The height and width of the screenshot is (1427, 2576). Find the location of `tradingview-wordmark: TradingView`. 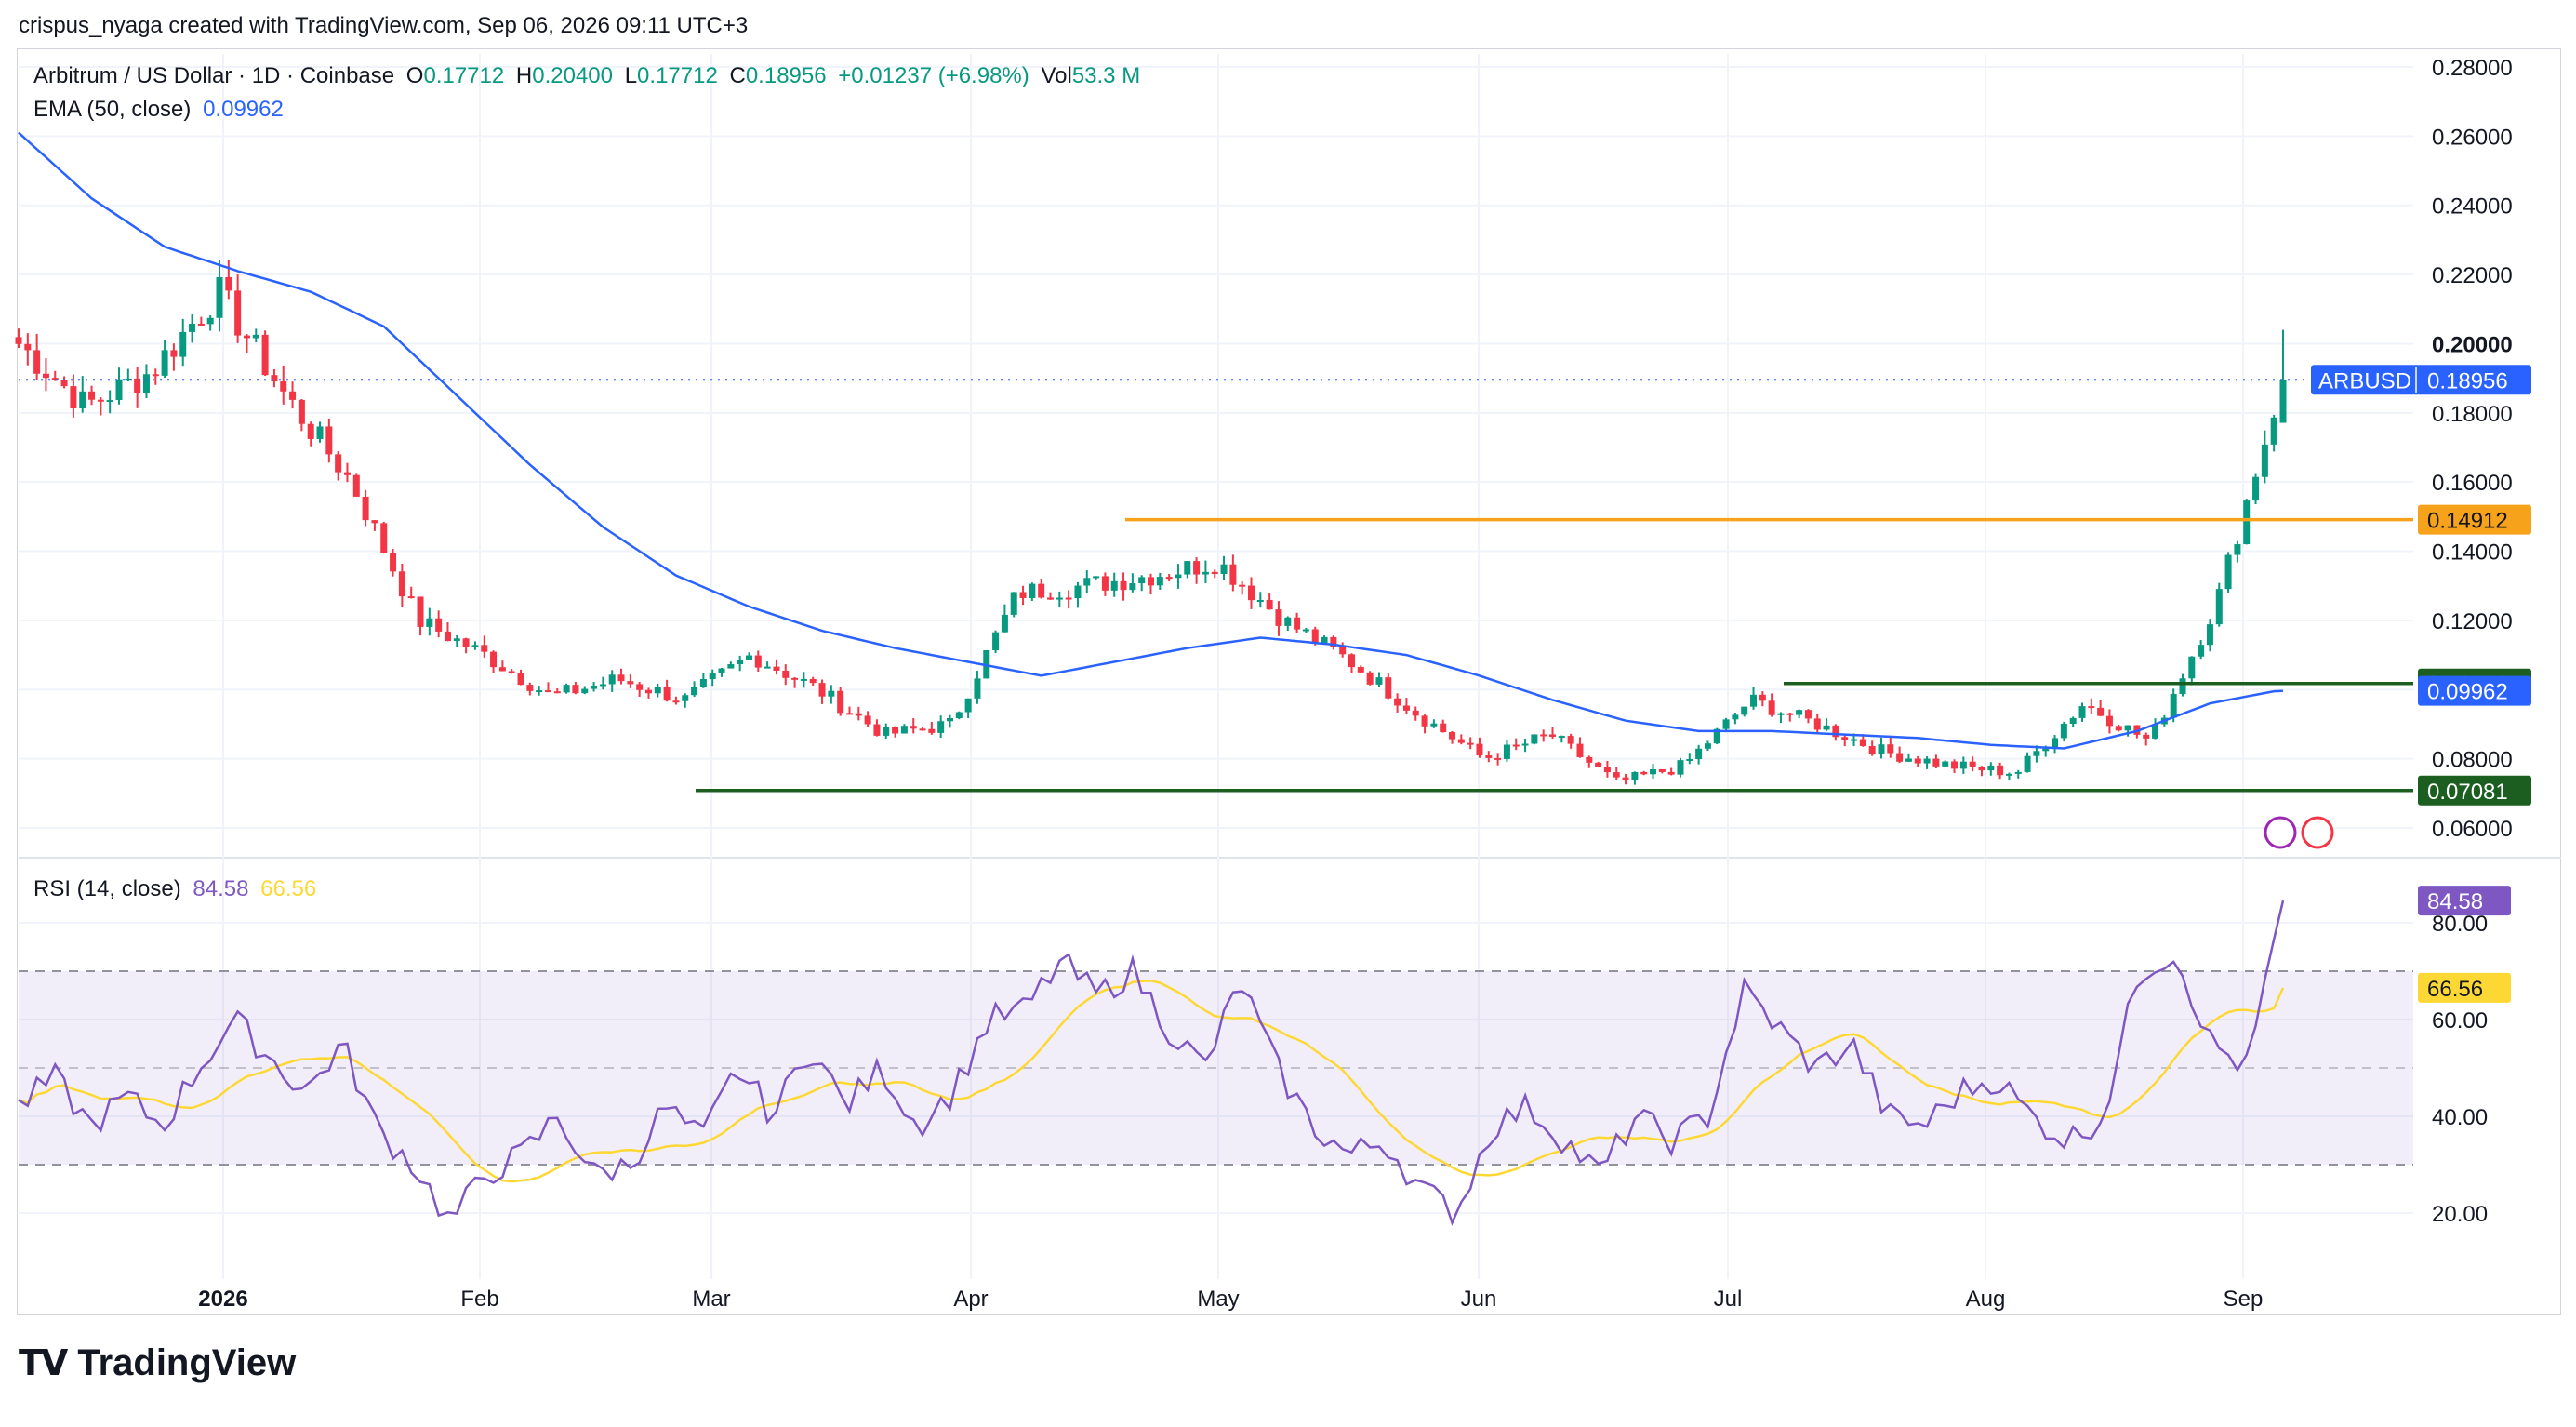

tradingview-wordmark: TradingView is located at coordinates (187, 1362).